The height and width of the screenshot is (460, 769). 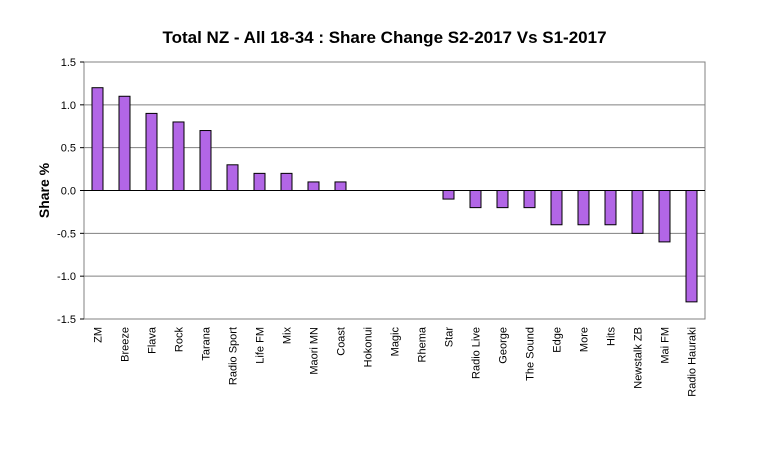 I want to click on x-category-label: Life FM, so click(x=261, y=345).